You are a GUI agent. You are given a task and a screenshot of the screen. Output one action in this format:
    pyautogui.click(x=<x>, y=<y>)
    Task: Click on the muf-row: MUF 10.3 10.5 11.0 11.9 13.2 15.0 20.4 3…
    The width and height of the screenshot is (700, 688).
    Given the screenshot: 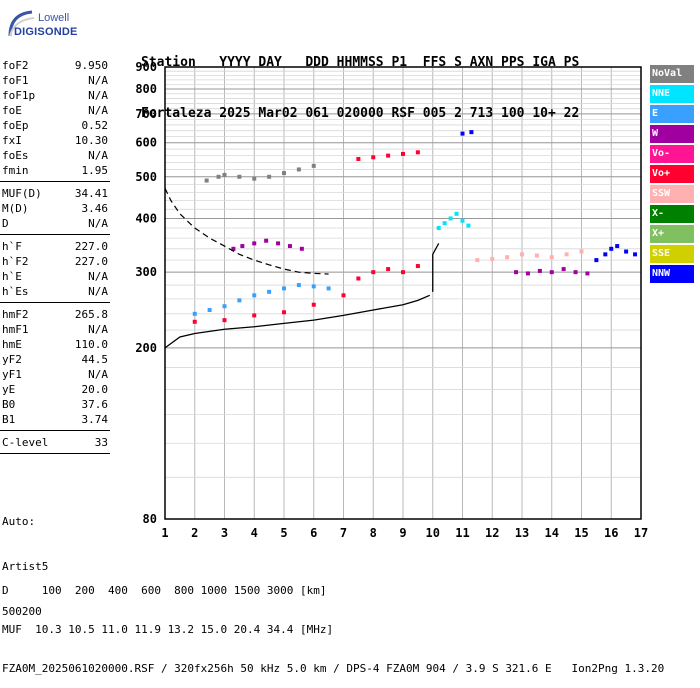 What is the action you would take?
    pyautogui.click(x=168, y=629)
    